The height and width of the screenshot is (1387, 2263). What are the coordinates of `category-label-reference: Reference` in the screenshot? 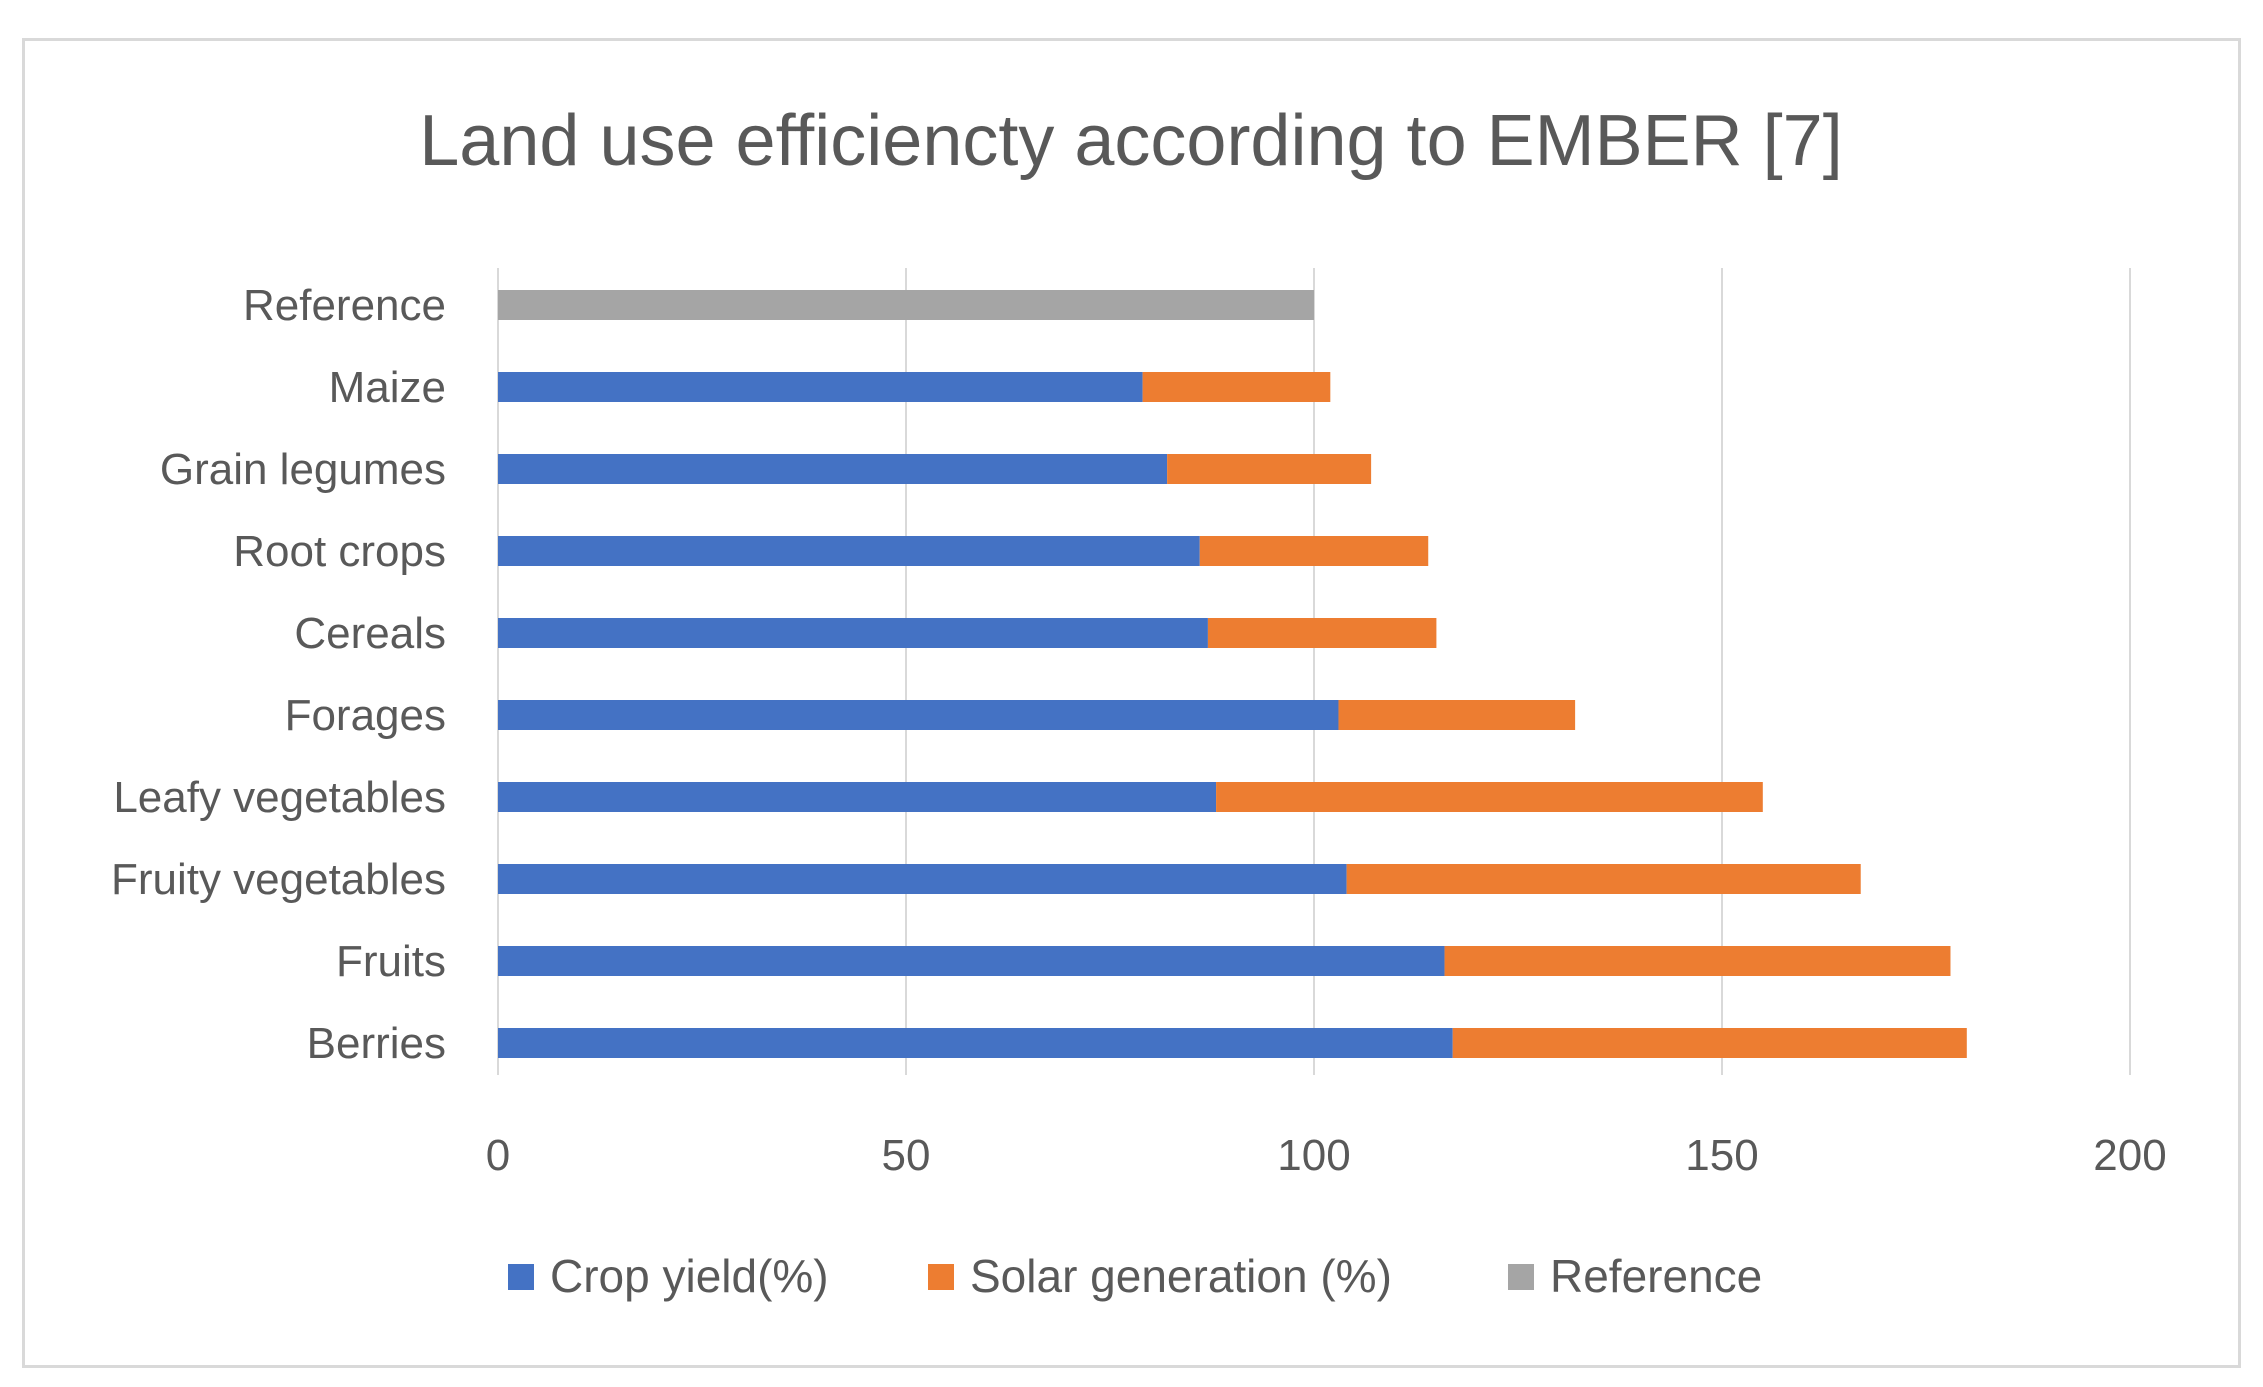 It's located at (344, 305).